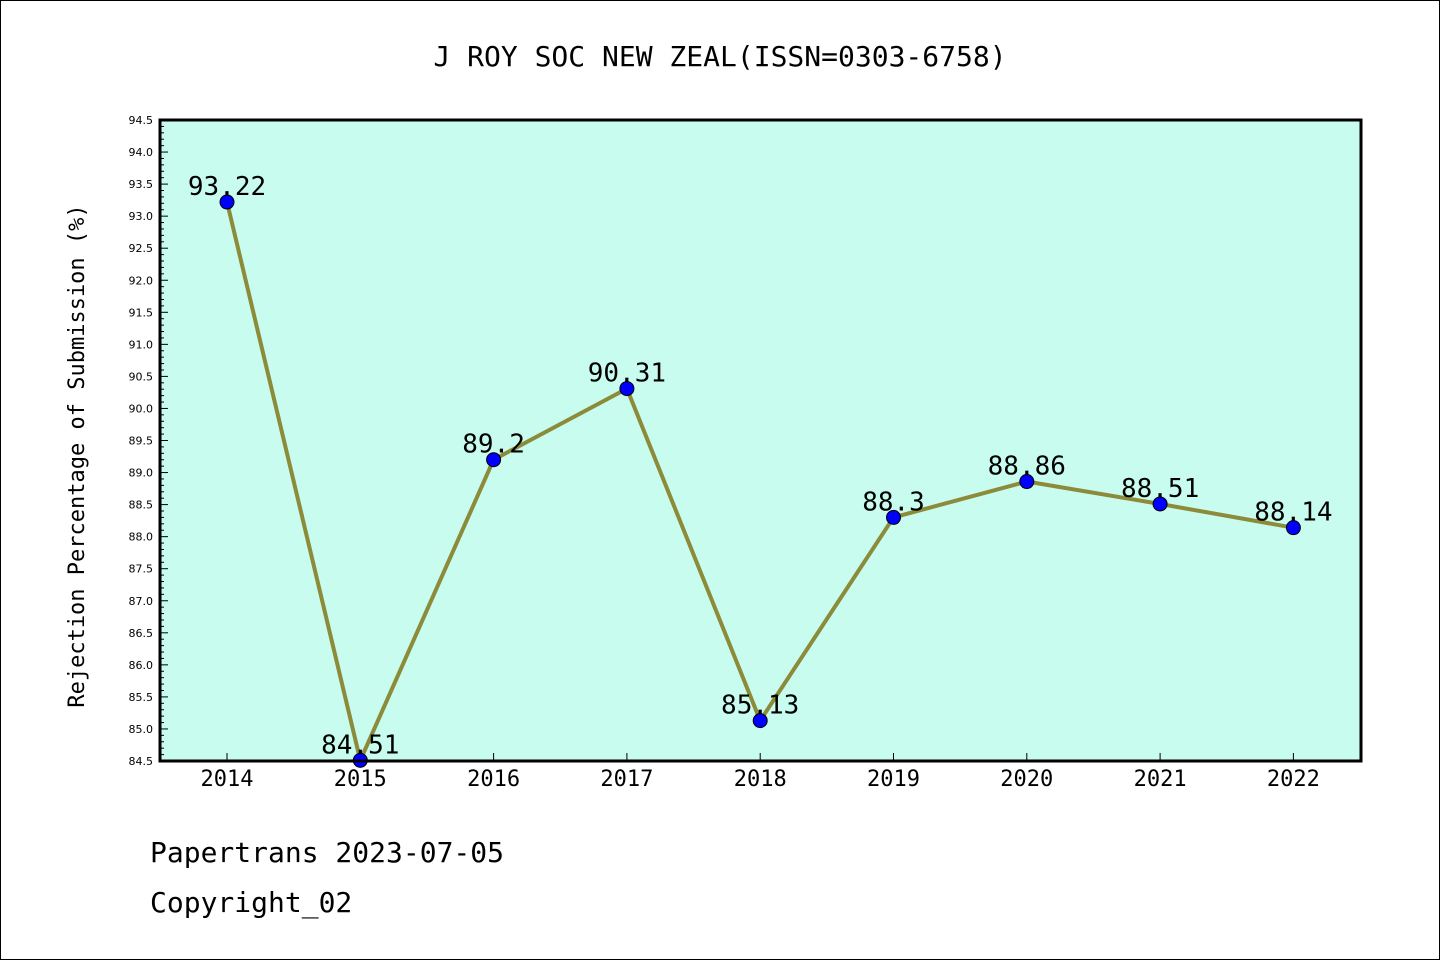  What do you see at coordinates (141, 376) in the screenshot?
I see `y-tick-label: 90.5` at bounding box center [141, 376].